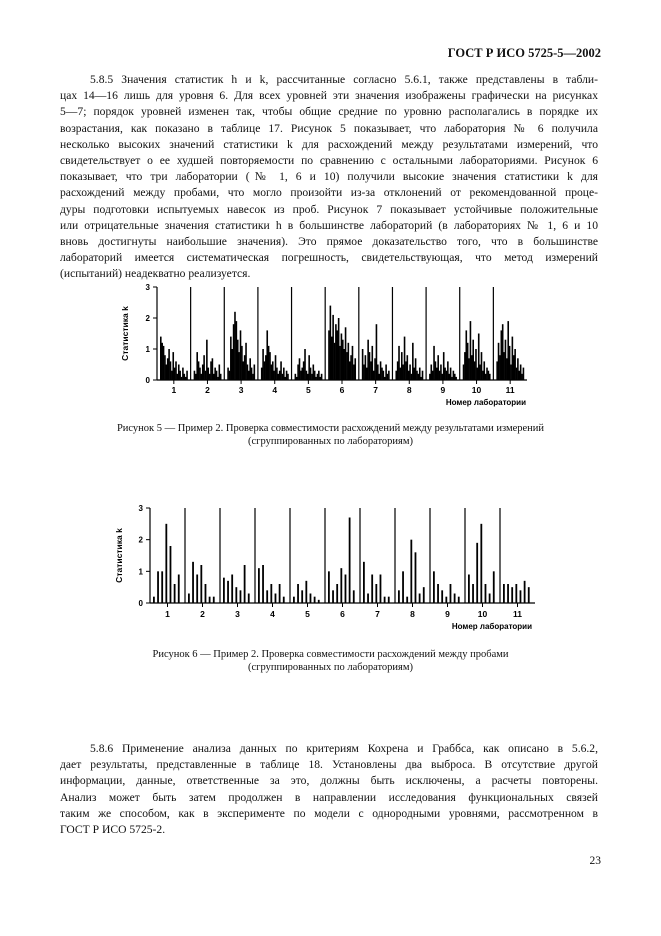 The height and width of the screenshot is (936, 661). Describe the element at coordinates (483, 614) in the screenshot. I see `lab-number-label: 10` at that location.